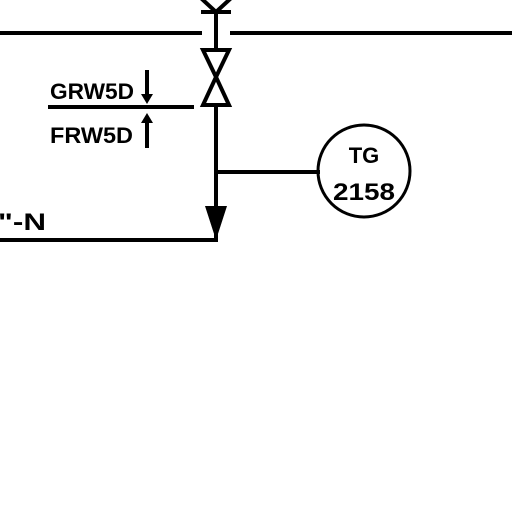  I want to click on gate-valve-icon, so click(216, 77).